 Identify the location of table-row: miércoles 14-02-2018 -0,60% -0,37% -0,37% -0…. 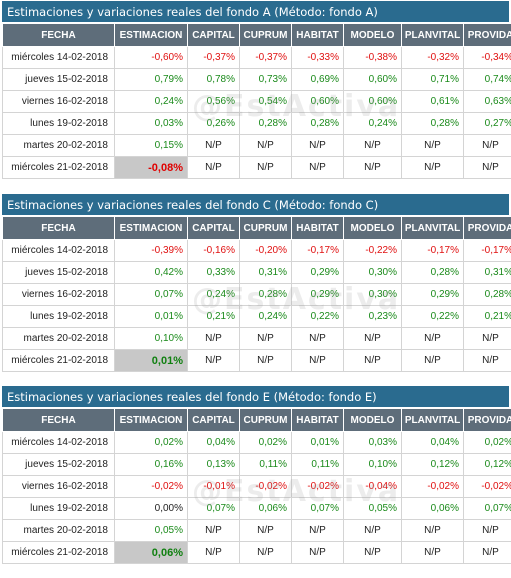
(256, 57).